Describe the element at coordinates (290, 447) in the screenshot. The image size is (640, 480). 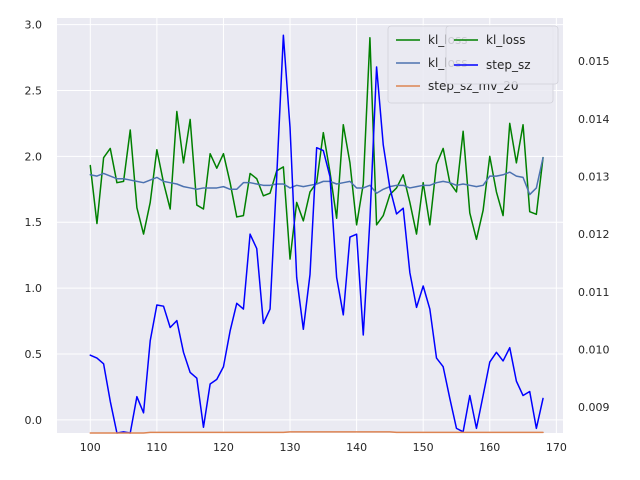
I see `x-tick-label: 130` at that location.